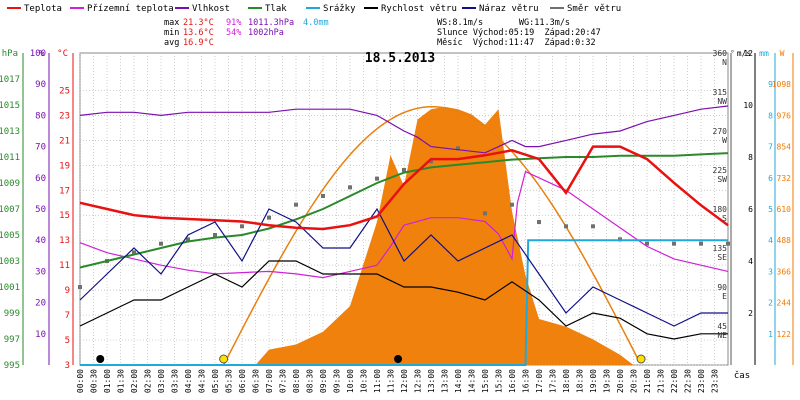 The width and height of the screenshot is (800, 400). Describe the element at coordinates (188, 381) in the screenshot. I see `x-tick-label: 04:00` at that location.